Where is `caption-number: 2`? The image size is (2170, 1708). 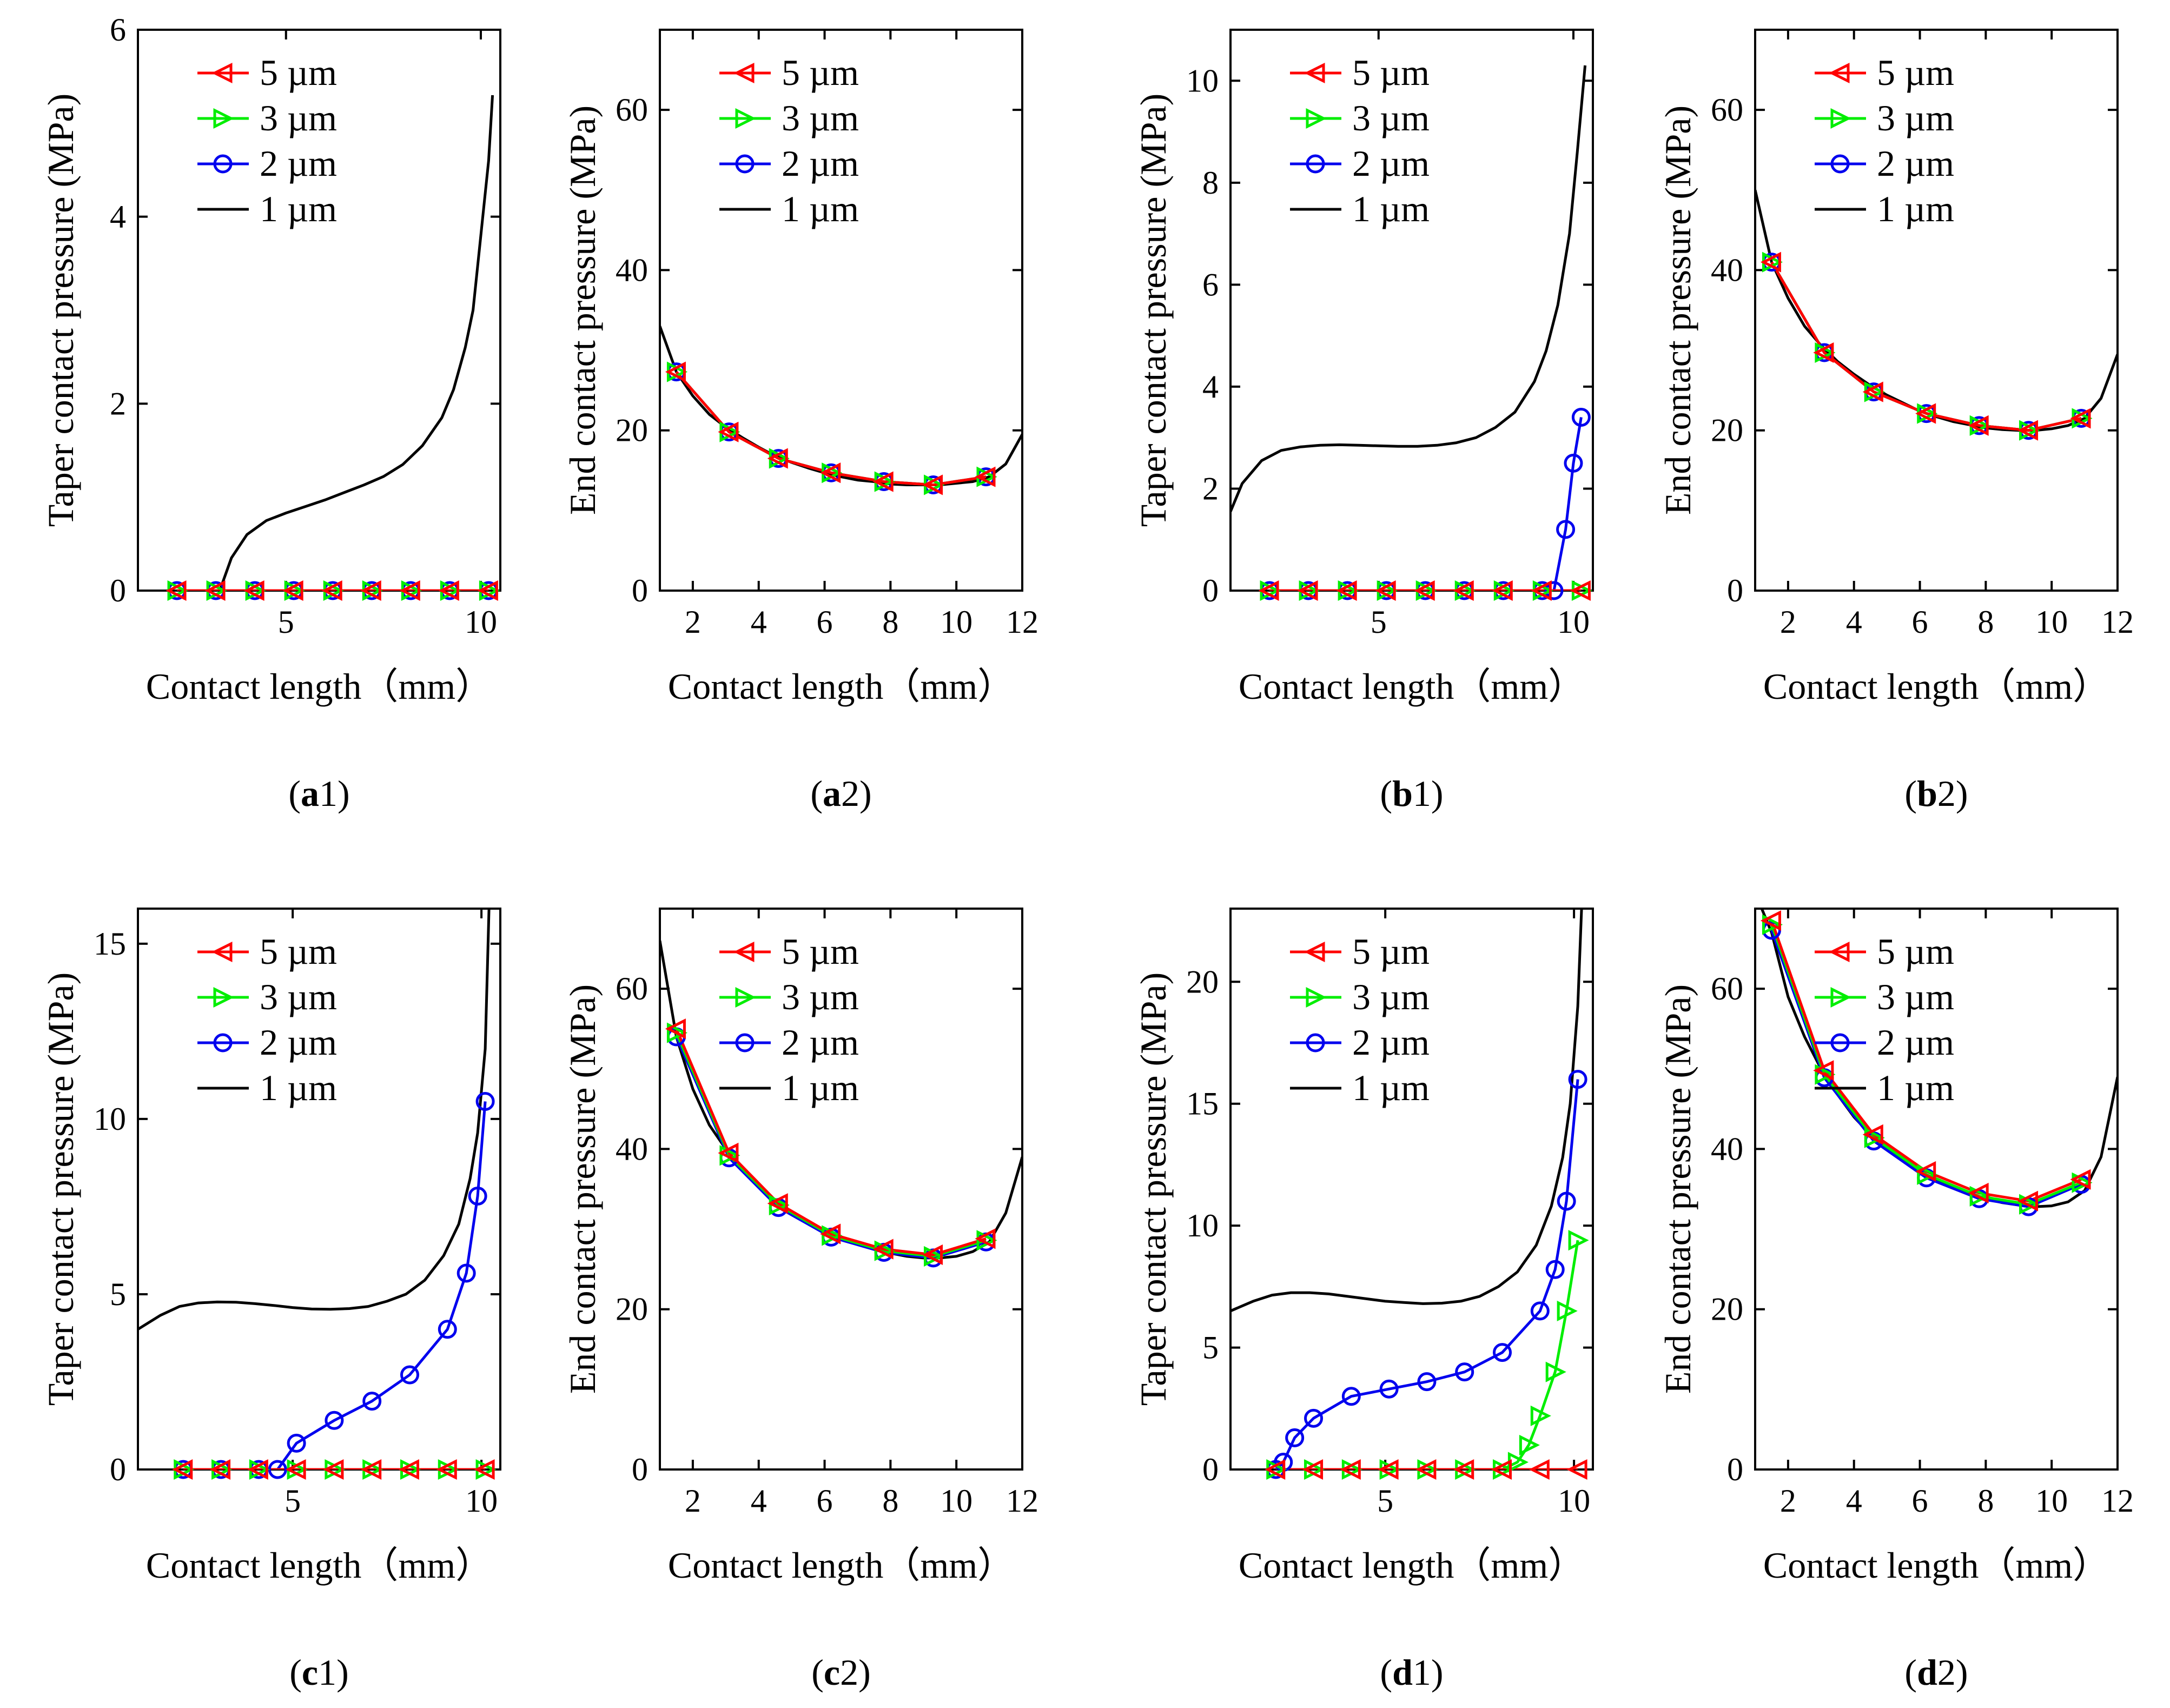 caption-number: 2 is located at coordinates (850, 793).